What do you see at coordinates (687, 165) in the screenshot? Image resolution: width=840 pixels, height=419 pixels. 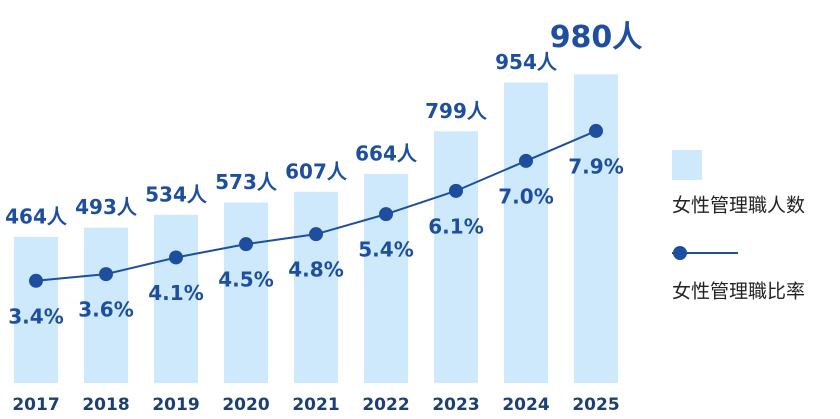 I see `legend-swatch` at bounding box center [687, 165].